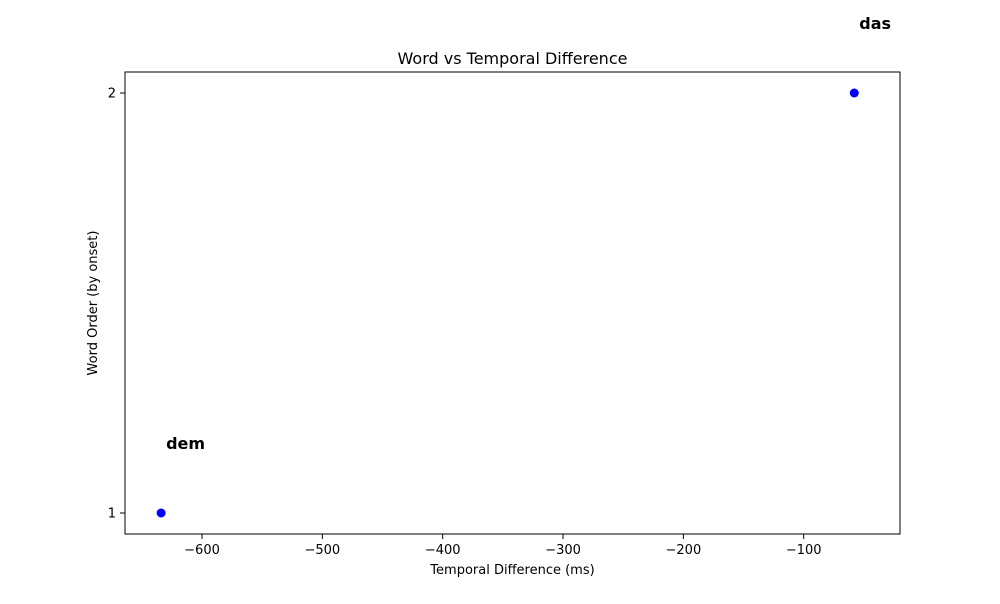 The width and height of the screenshot is (1000, 604). Describe the element at coordinates (563, 550) in the screenshot. I see `x-tick-label: −300` at that location.